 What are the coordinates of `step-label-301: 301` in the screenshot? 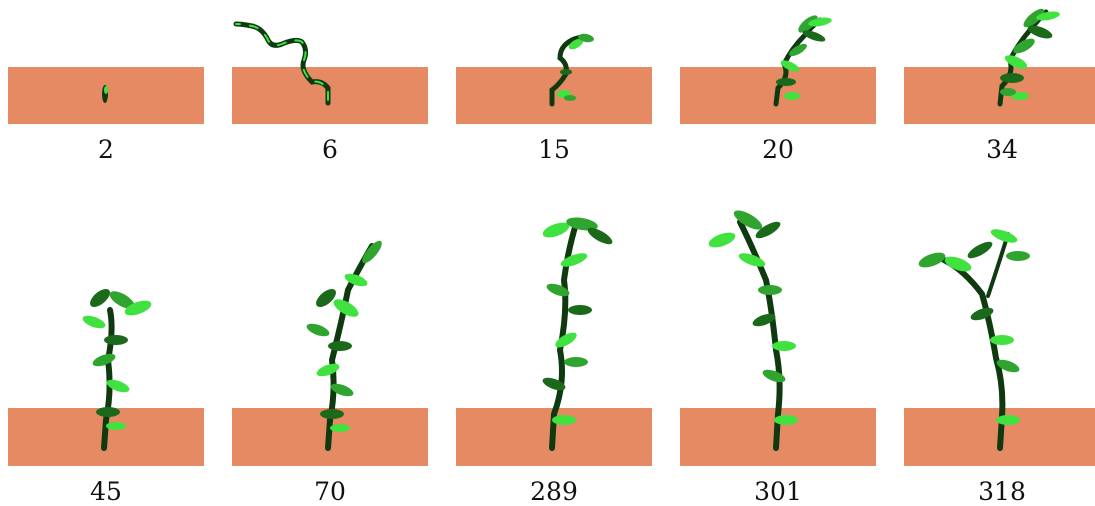 It's located at (778, 491).